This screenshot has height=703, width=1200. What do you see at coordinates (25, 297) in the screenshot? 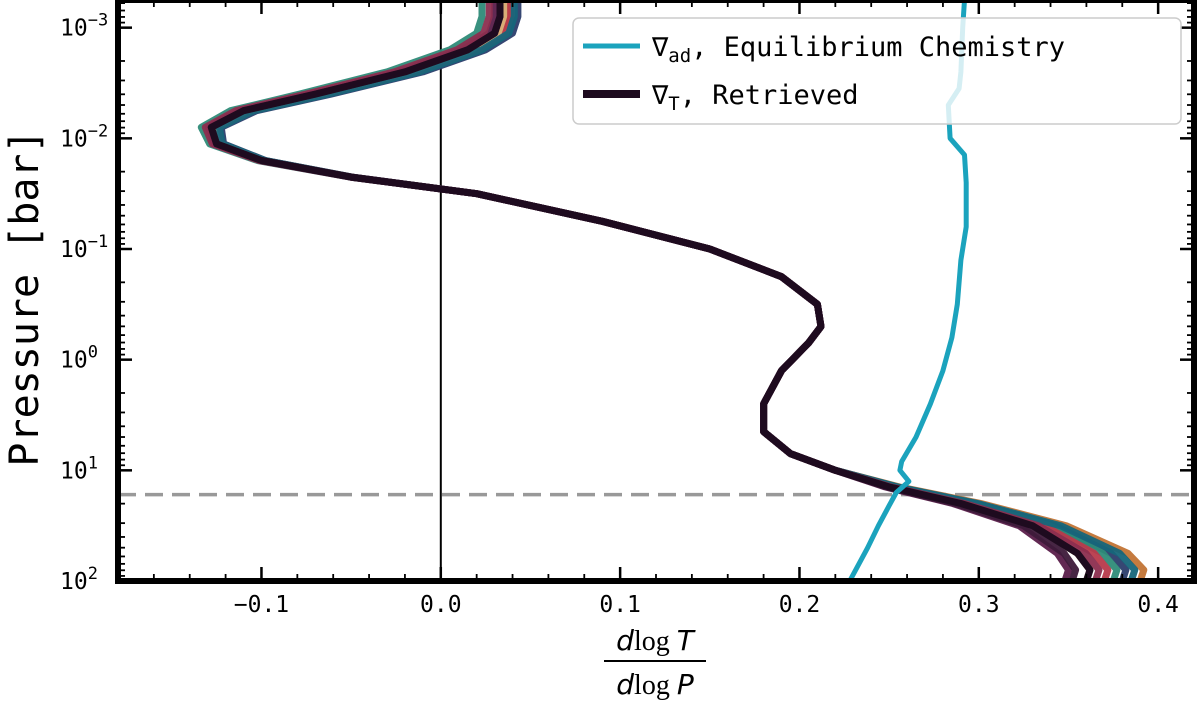
I see `y-axis-label: Pressure [bar]` at bounding box center [25, 297].